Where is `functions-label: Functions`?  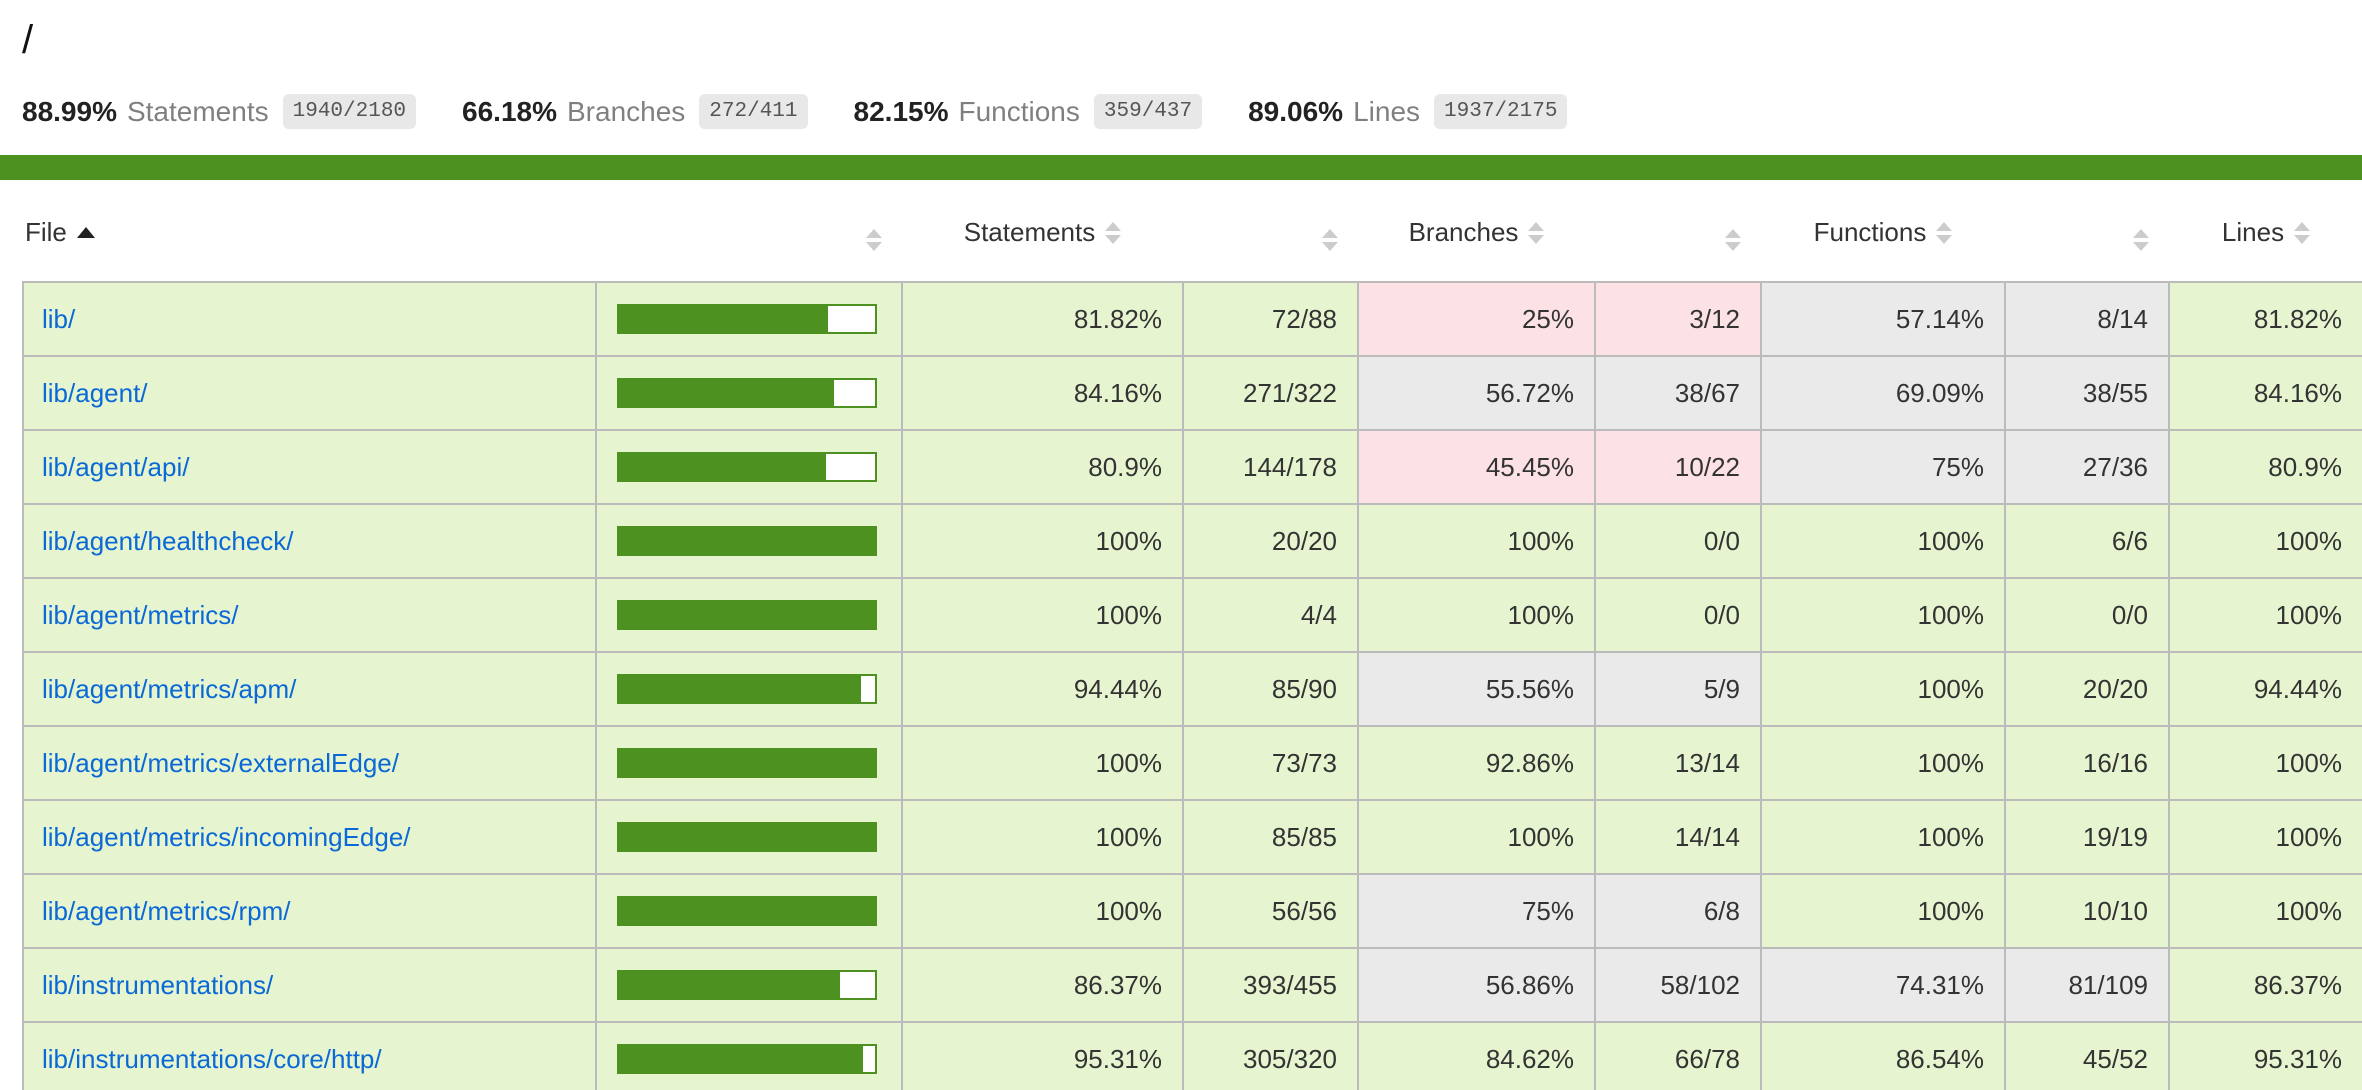 functions-label: Functions is located at coordinates (1019, 111).